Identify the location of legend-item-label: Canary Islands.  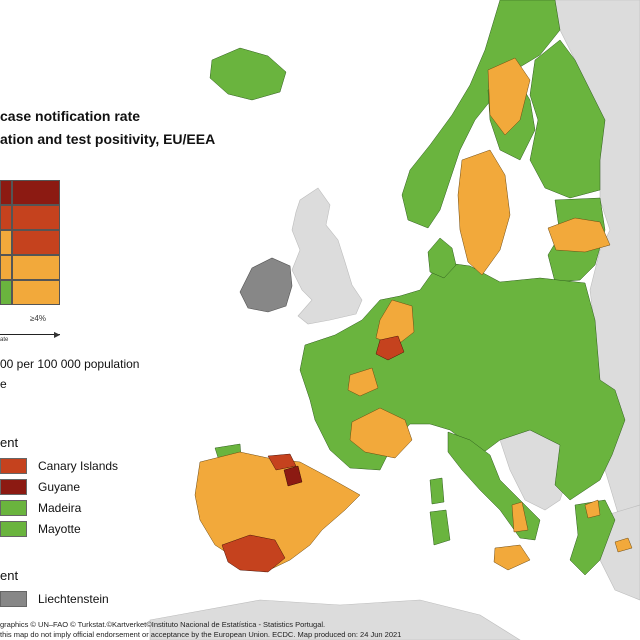
(78, 466).